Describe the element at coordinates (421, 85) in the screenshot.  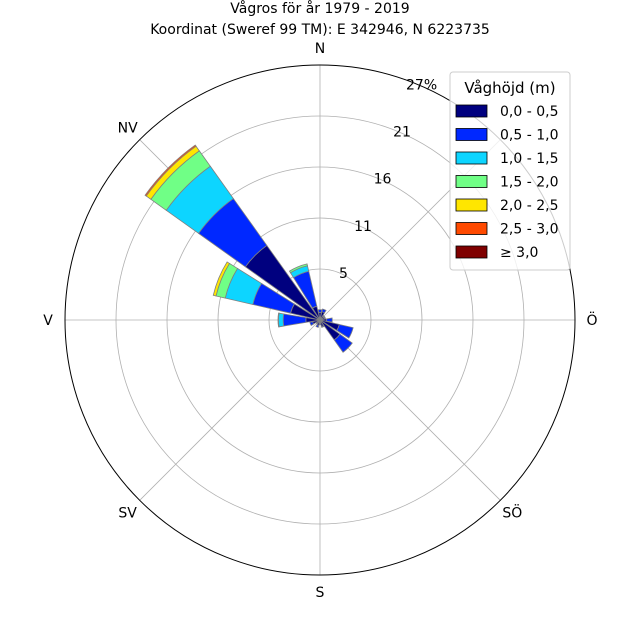
I see `radial-tick-label: 27%` at that location.